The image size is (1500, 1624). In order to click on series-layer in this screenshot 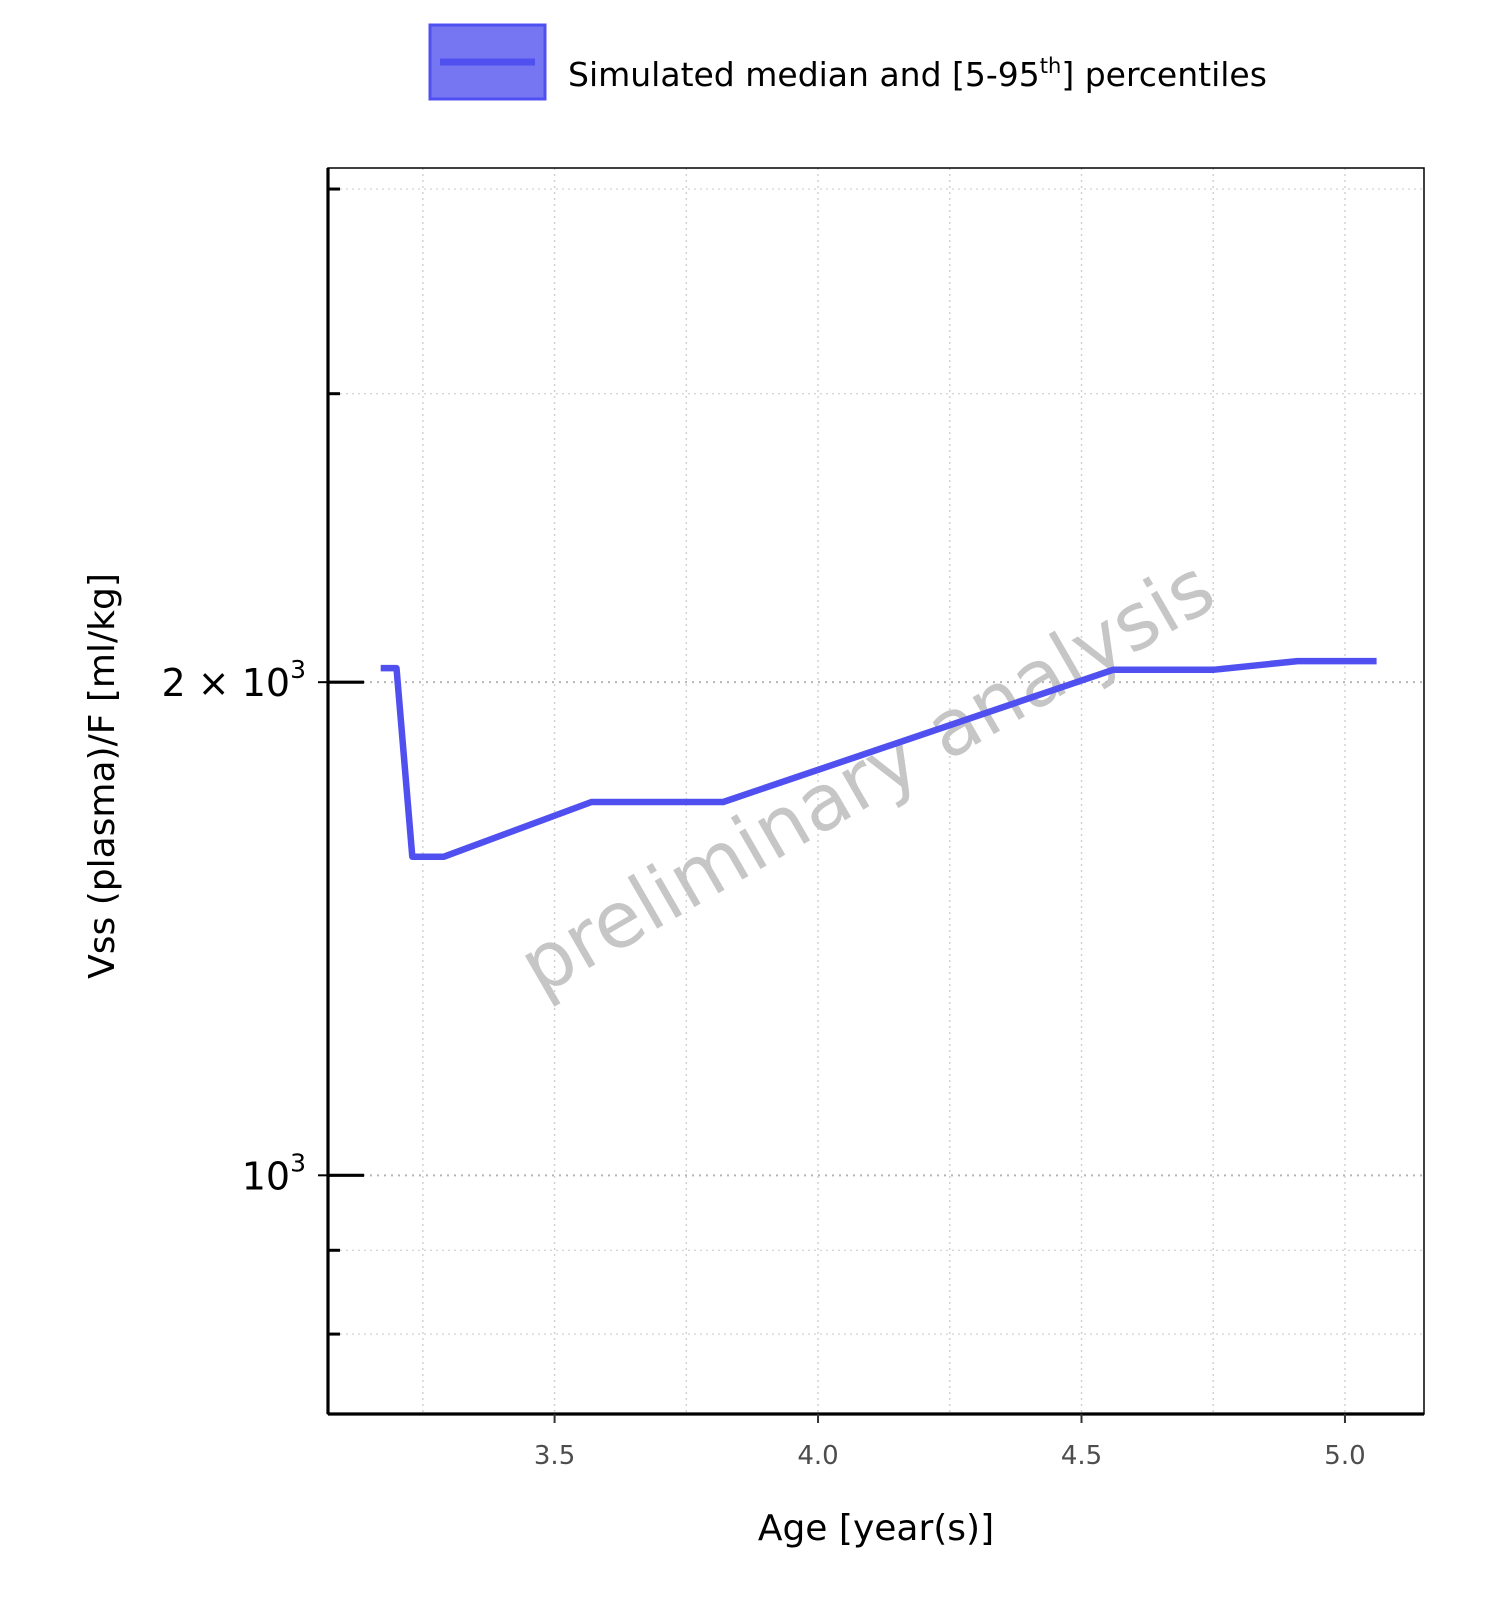, I will do `click(878, 758)`.